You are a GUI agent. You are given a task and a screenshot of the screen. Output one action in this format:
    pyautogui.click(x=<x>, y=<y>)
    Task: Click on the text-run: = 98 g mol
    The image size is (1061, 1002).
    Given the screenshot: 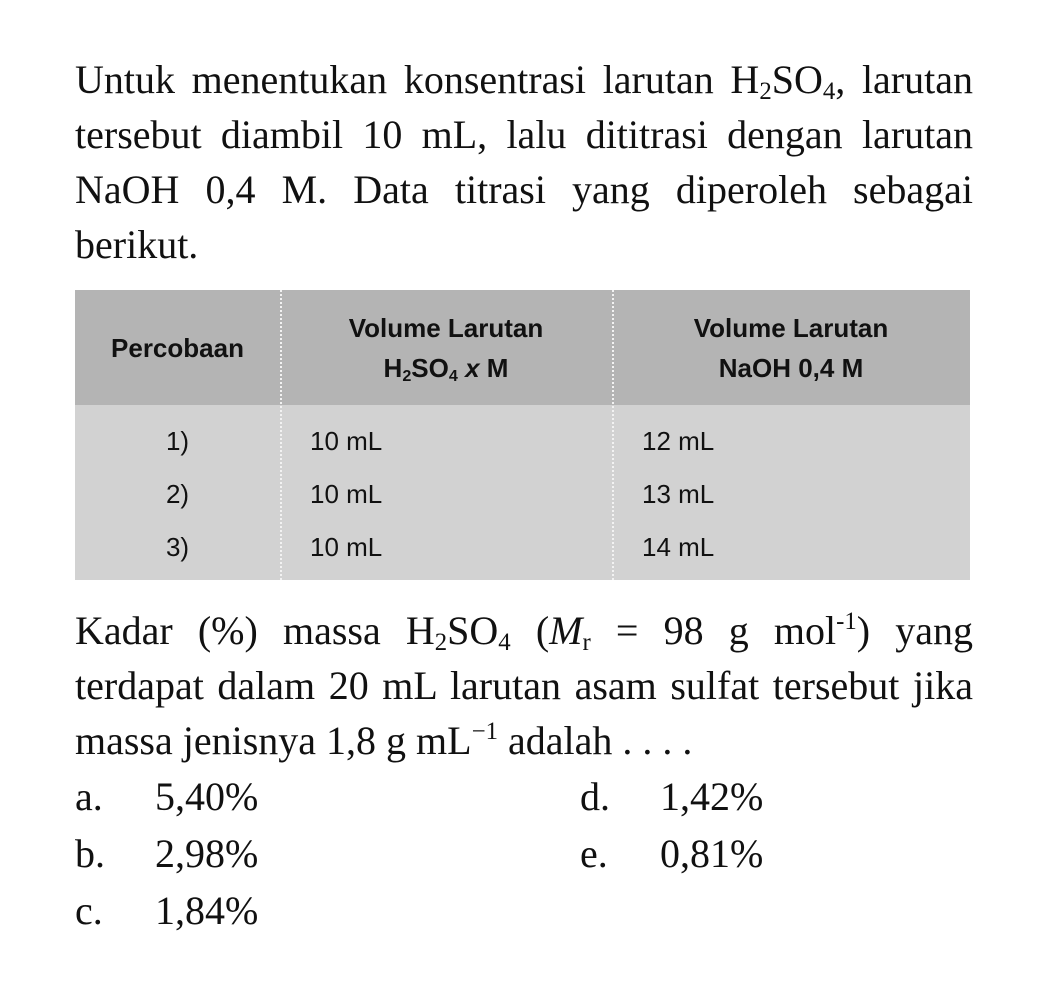 What is the action you would take?
    pyautogui.click(x=713, y=630)
    